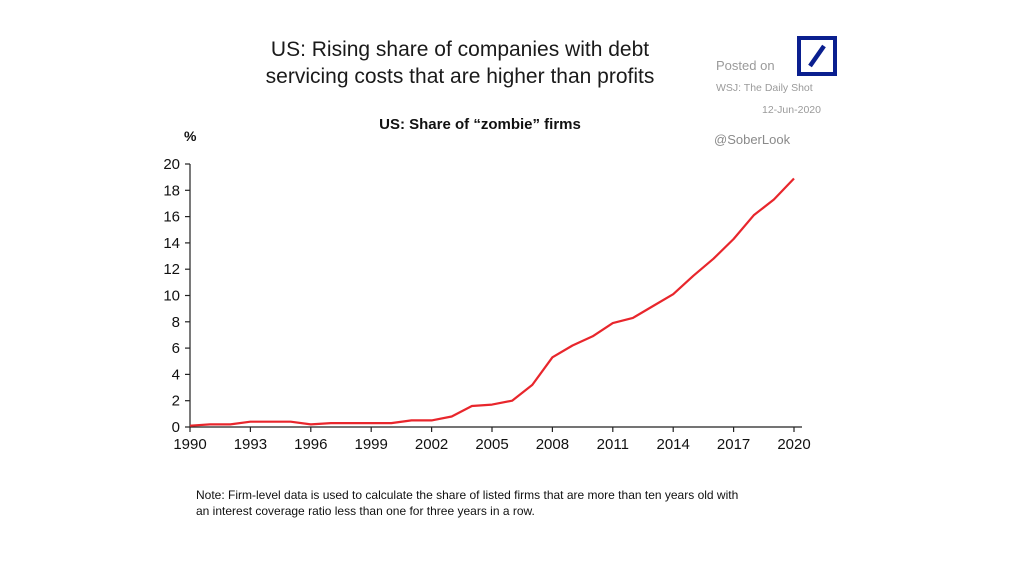 This screenshot has width=1024, height=576. What do you see at coordinates (176, 322) in the screenshot?
I see `y-tick-label: 8` at bounding box center [176, 322].